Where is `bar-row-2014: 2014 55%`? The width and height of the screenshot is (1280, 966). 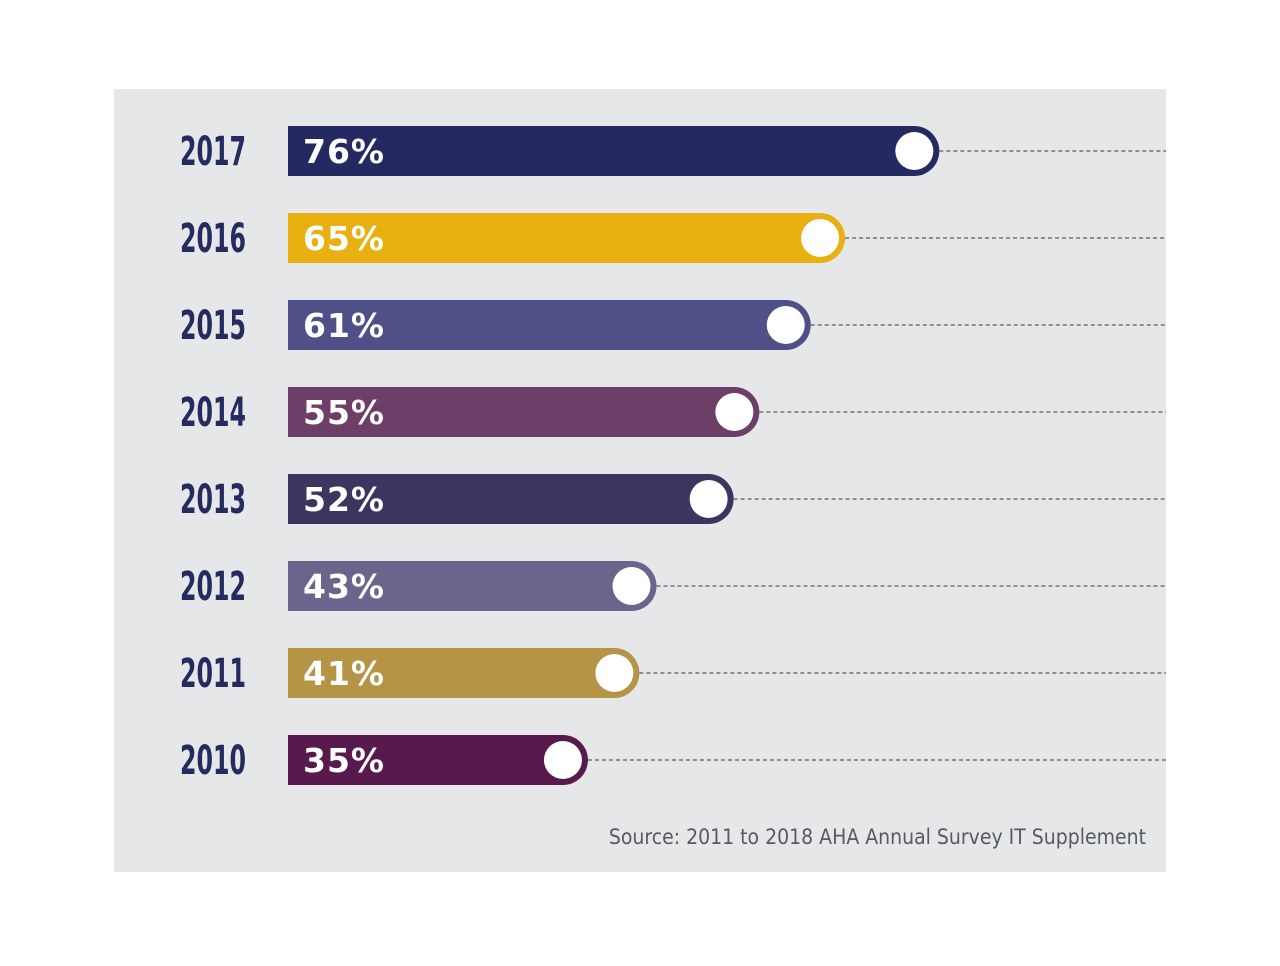 bar-row-2014: 2014 55% is located at coordinates (673, 412).